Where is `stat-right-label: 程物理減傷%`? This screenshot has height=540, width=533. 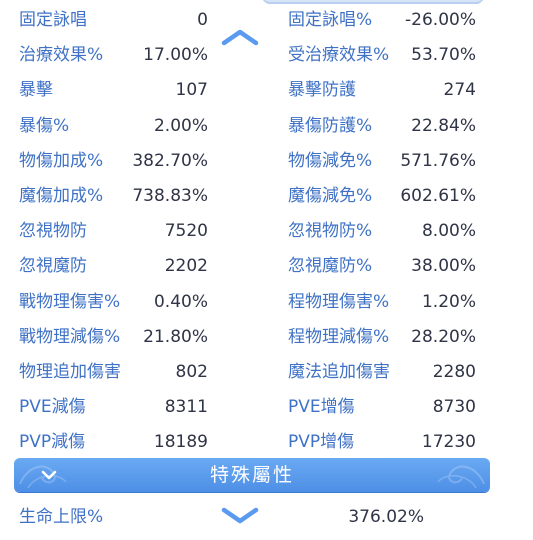 stat-right-label: 程物理減傷% is located at coordinates (339, 336).